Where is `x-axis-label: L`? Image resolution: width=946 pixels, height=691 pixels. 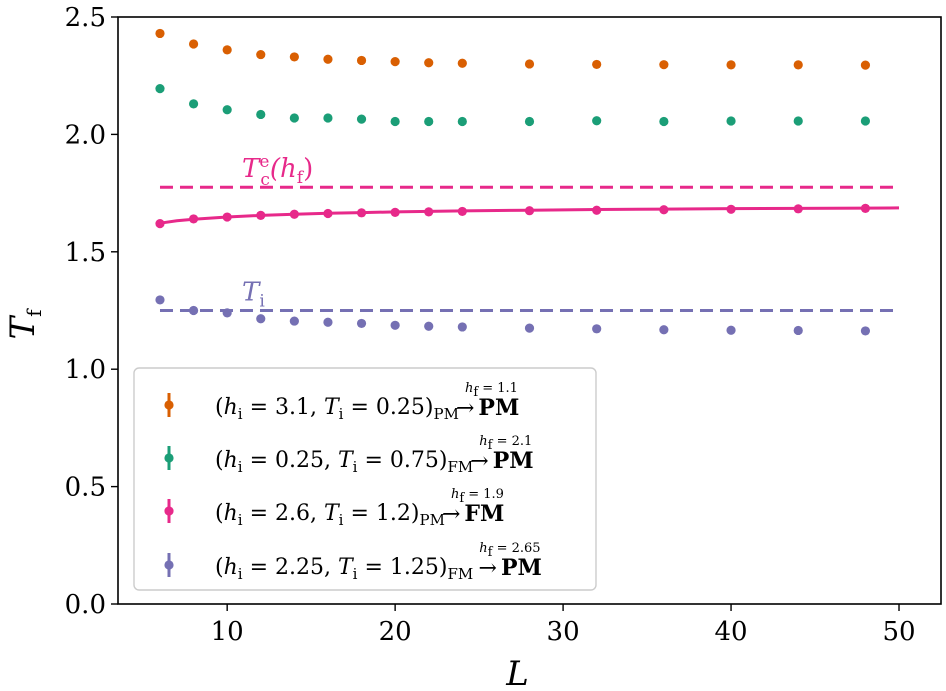
x-axis-label: L is located at coordinates (517, 672).